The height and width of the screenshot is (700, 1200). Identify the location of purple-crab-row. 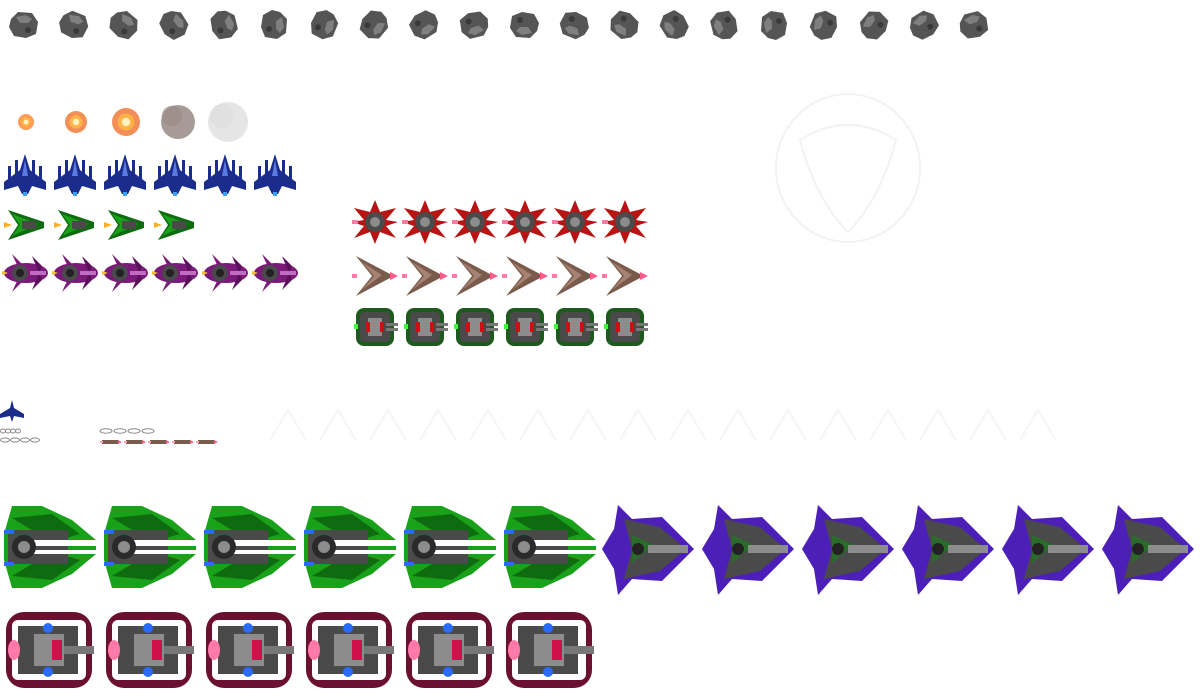
(150, 273).